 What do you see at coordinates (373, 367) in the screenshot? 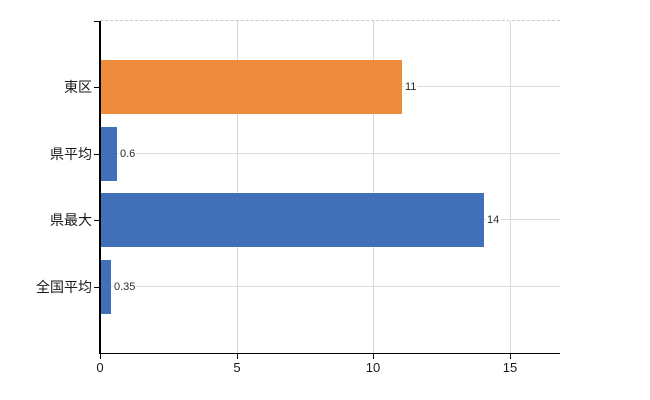
I see `x-axis-tick-label: 10` at bounding box center [373, 367].